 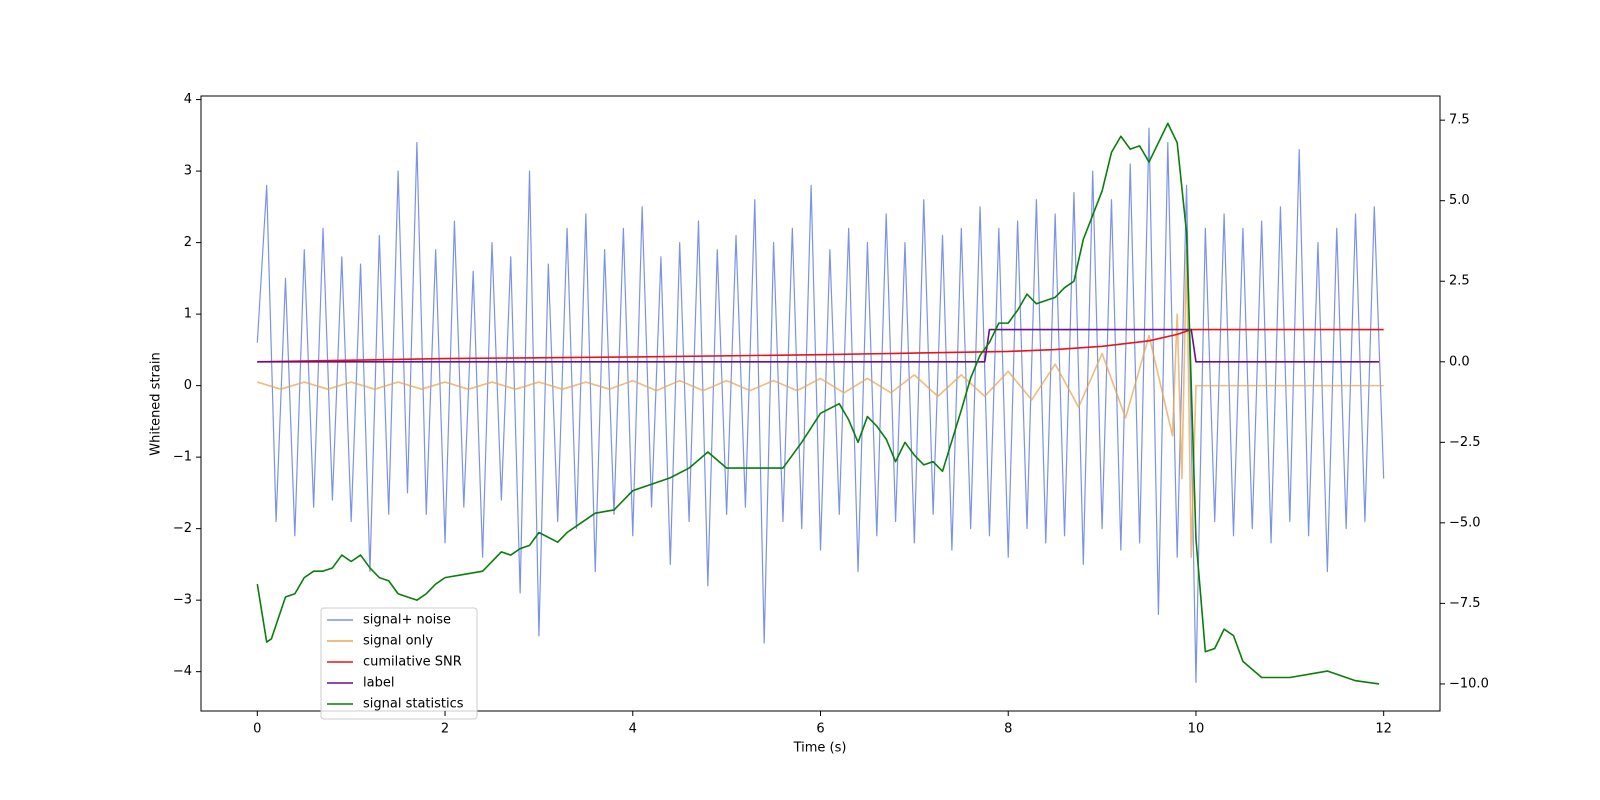 I want to click on y2-tick-label: 5.0, so click(x=1459, y=200).